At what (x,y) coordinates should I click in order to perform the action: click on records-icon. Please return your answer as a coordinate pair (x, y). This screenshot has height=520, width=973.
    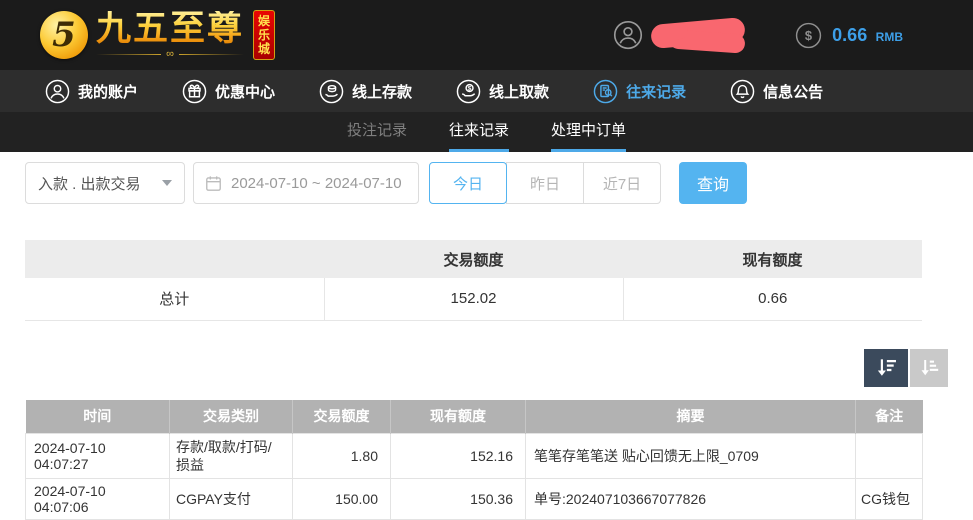
    Looking at the image, I should click on (605, 91).